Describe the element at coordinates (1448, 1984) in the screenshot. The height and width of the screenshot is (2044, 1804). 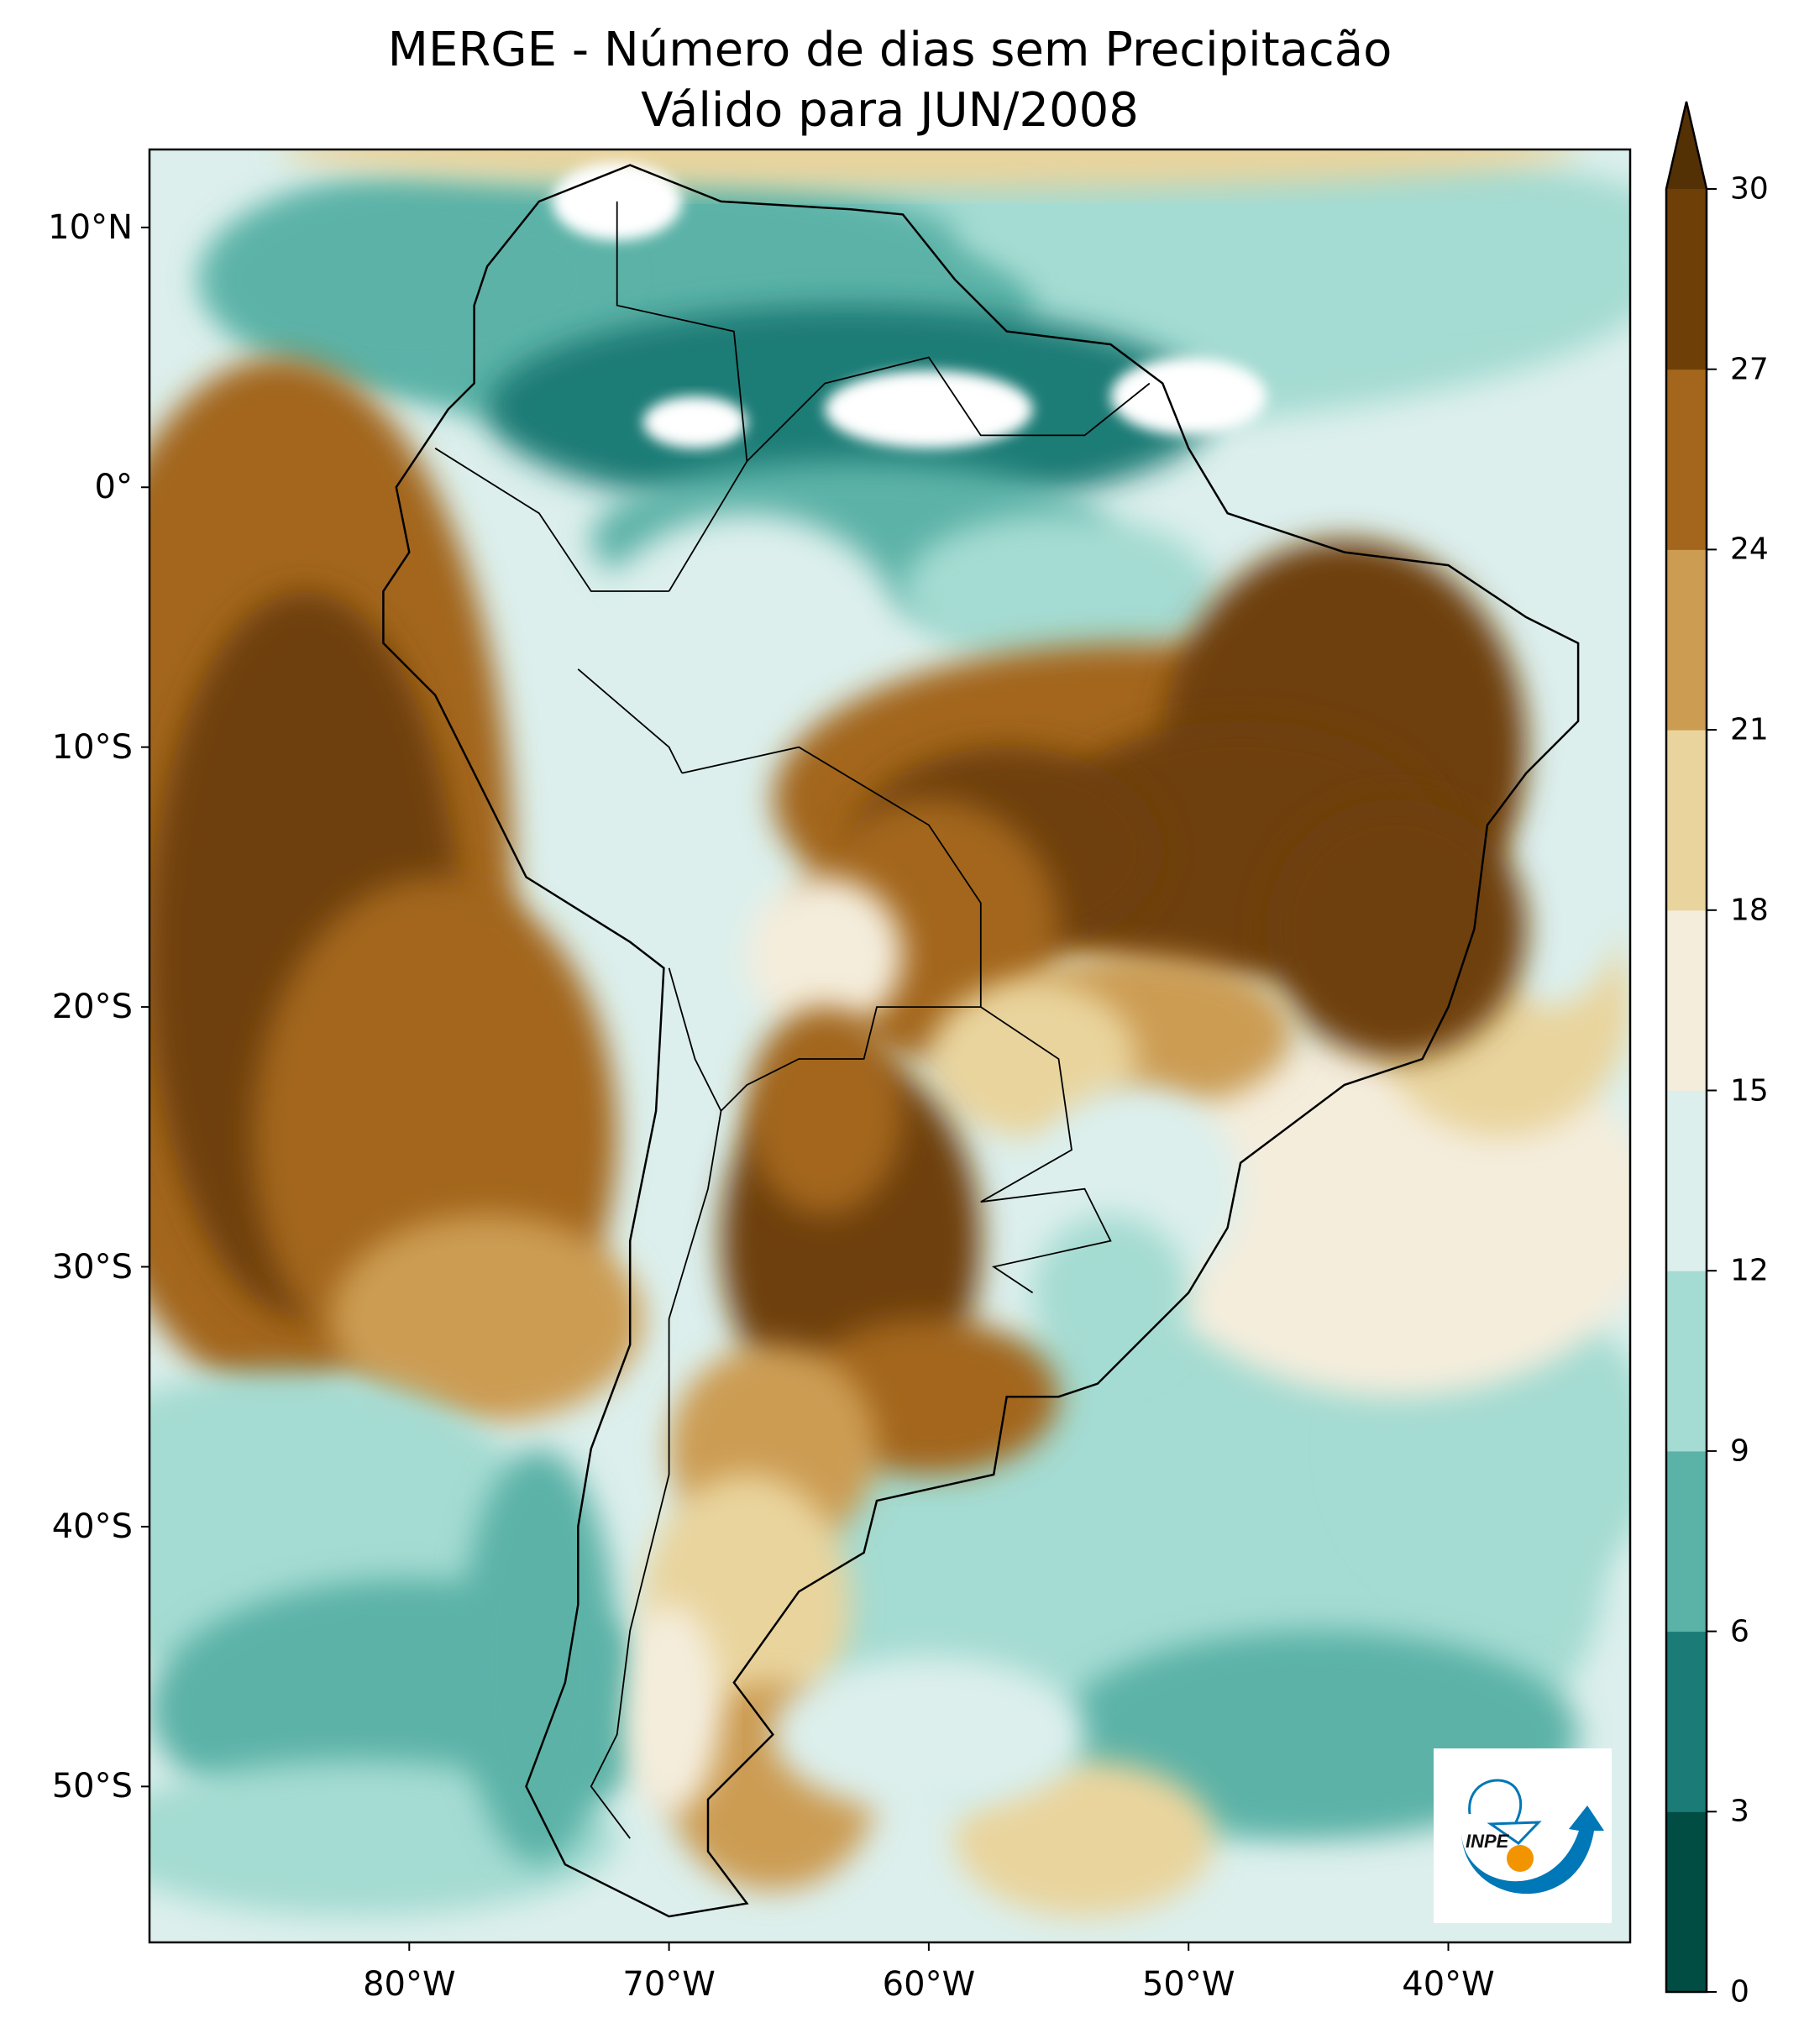
I see `x-tick-label: 40°W` at that location.